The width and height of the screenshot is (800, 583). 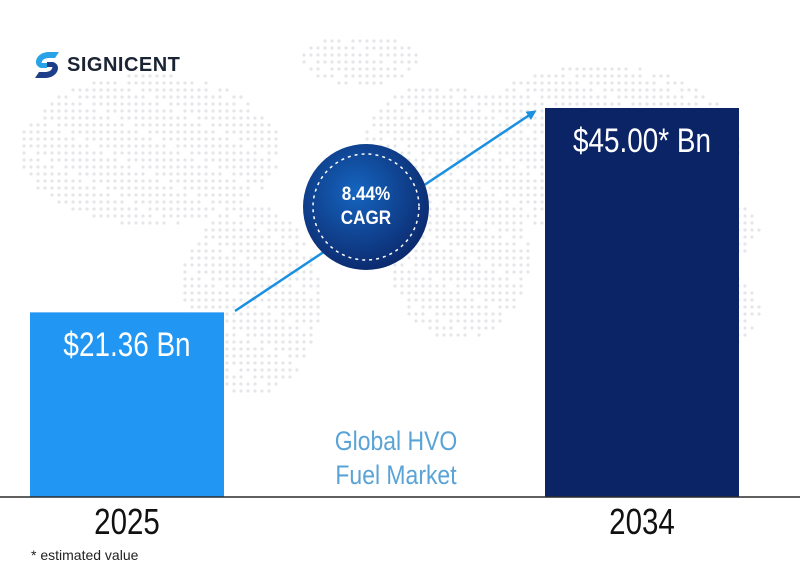 I want to click on logo: SIGNICENT, so click(x=106, y=65).